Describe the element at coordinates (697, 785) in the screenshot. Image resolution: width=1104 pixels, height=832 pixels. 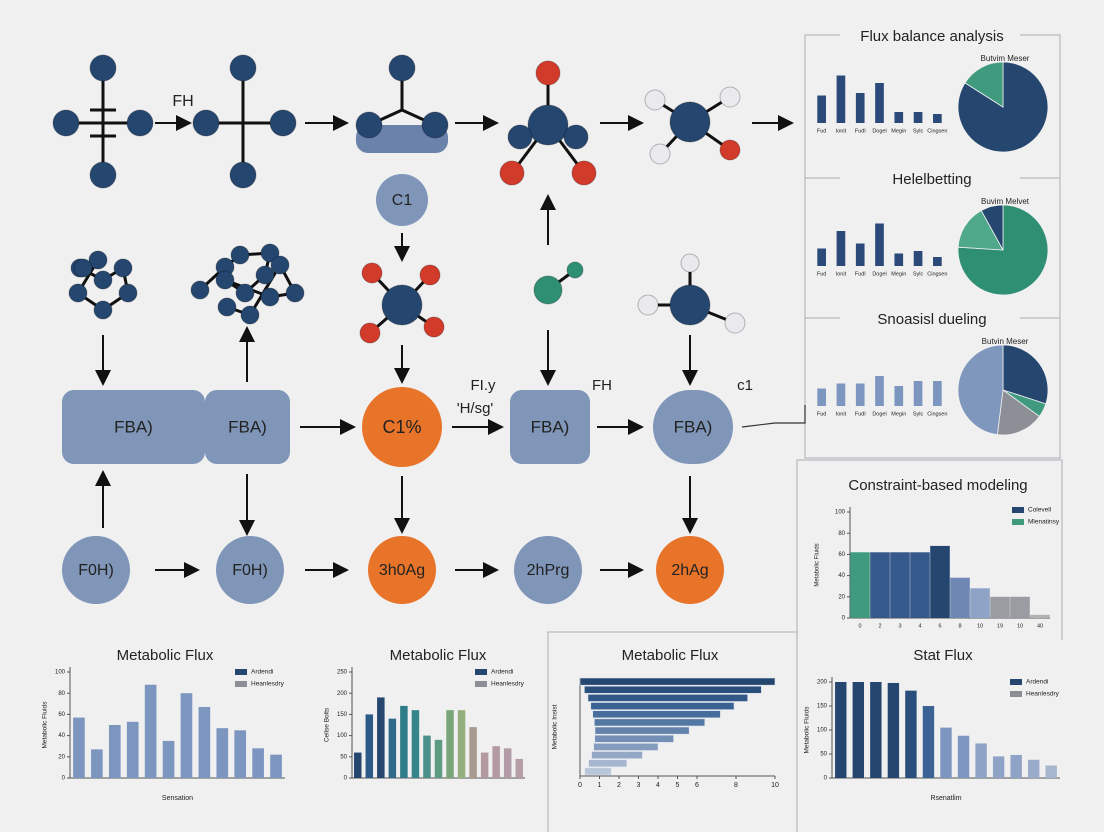
I see `x-tick-label: 6` at that location.